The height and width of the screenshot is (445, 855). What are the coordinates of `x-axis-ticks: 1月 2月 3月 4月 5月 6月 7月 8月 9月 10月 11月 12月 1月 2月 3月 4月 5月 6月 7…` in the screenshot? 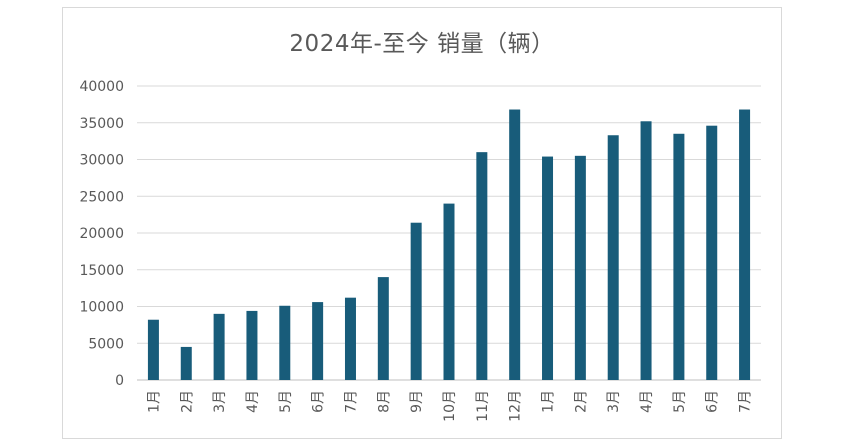 It's located at (449, 406).